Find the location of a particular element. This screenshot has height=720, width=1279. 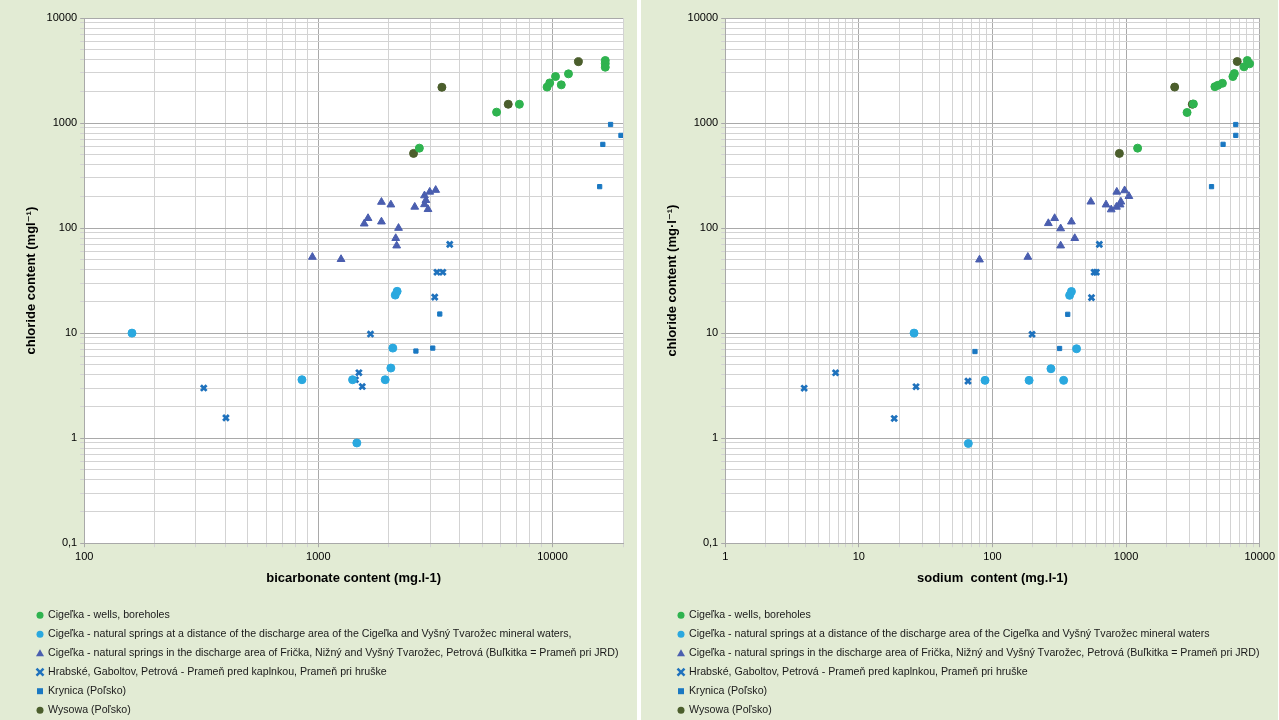

x-tick-label: 10 is located at coordinates (858, 555).